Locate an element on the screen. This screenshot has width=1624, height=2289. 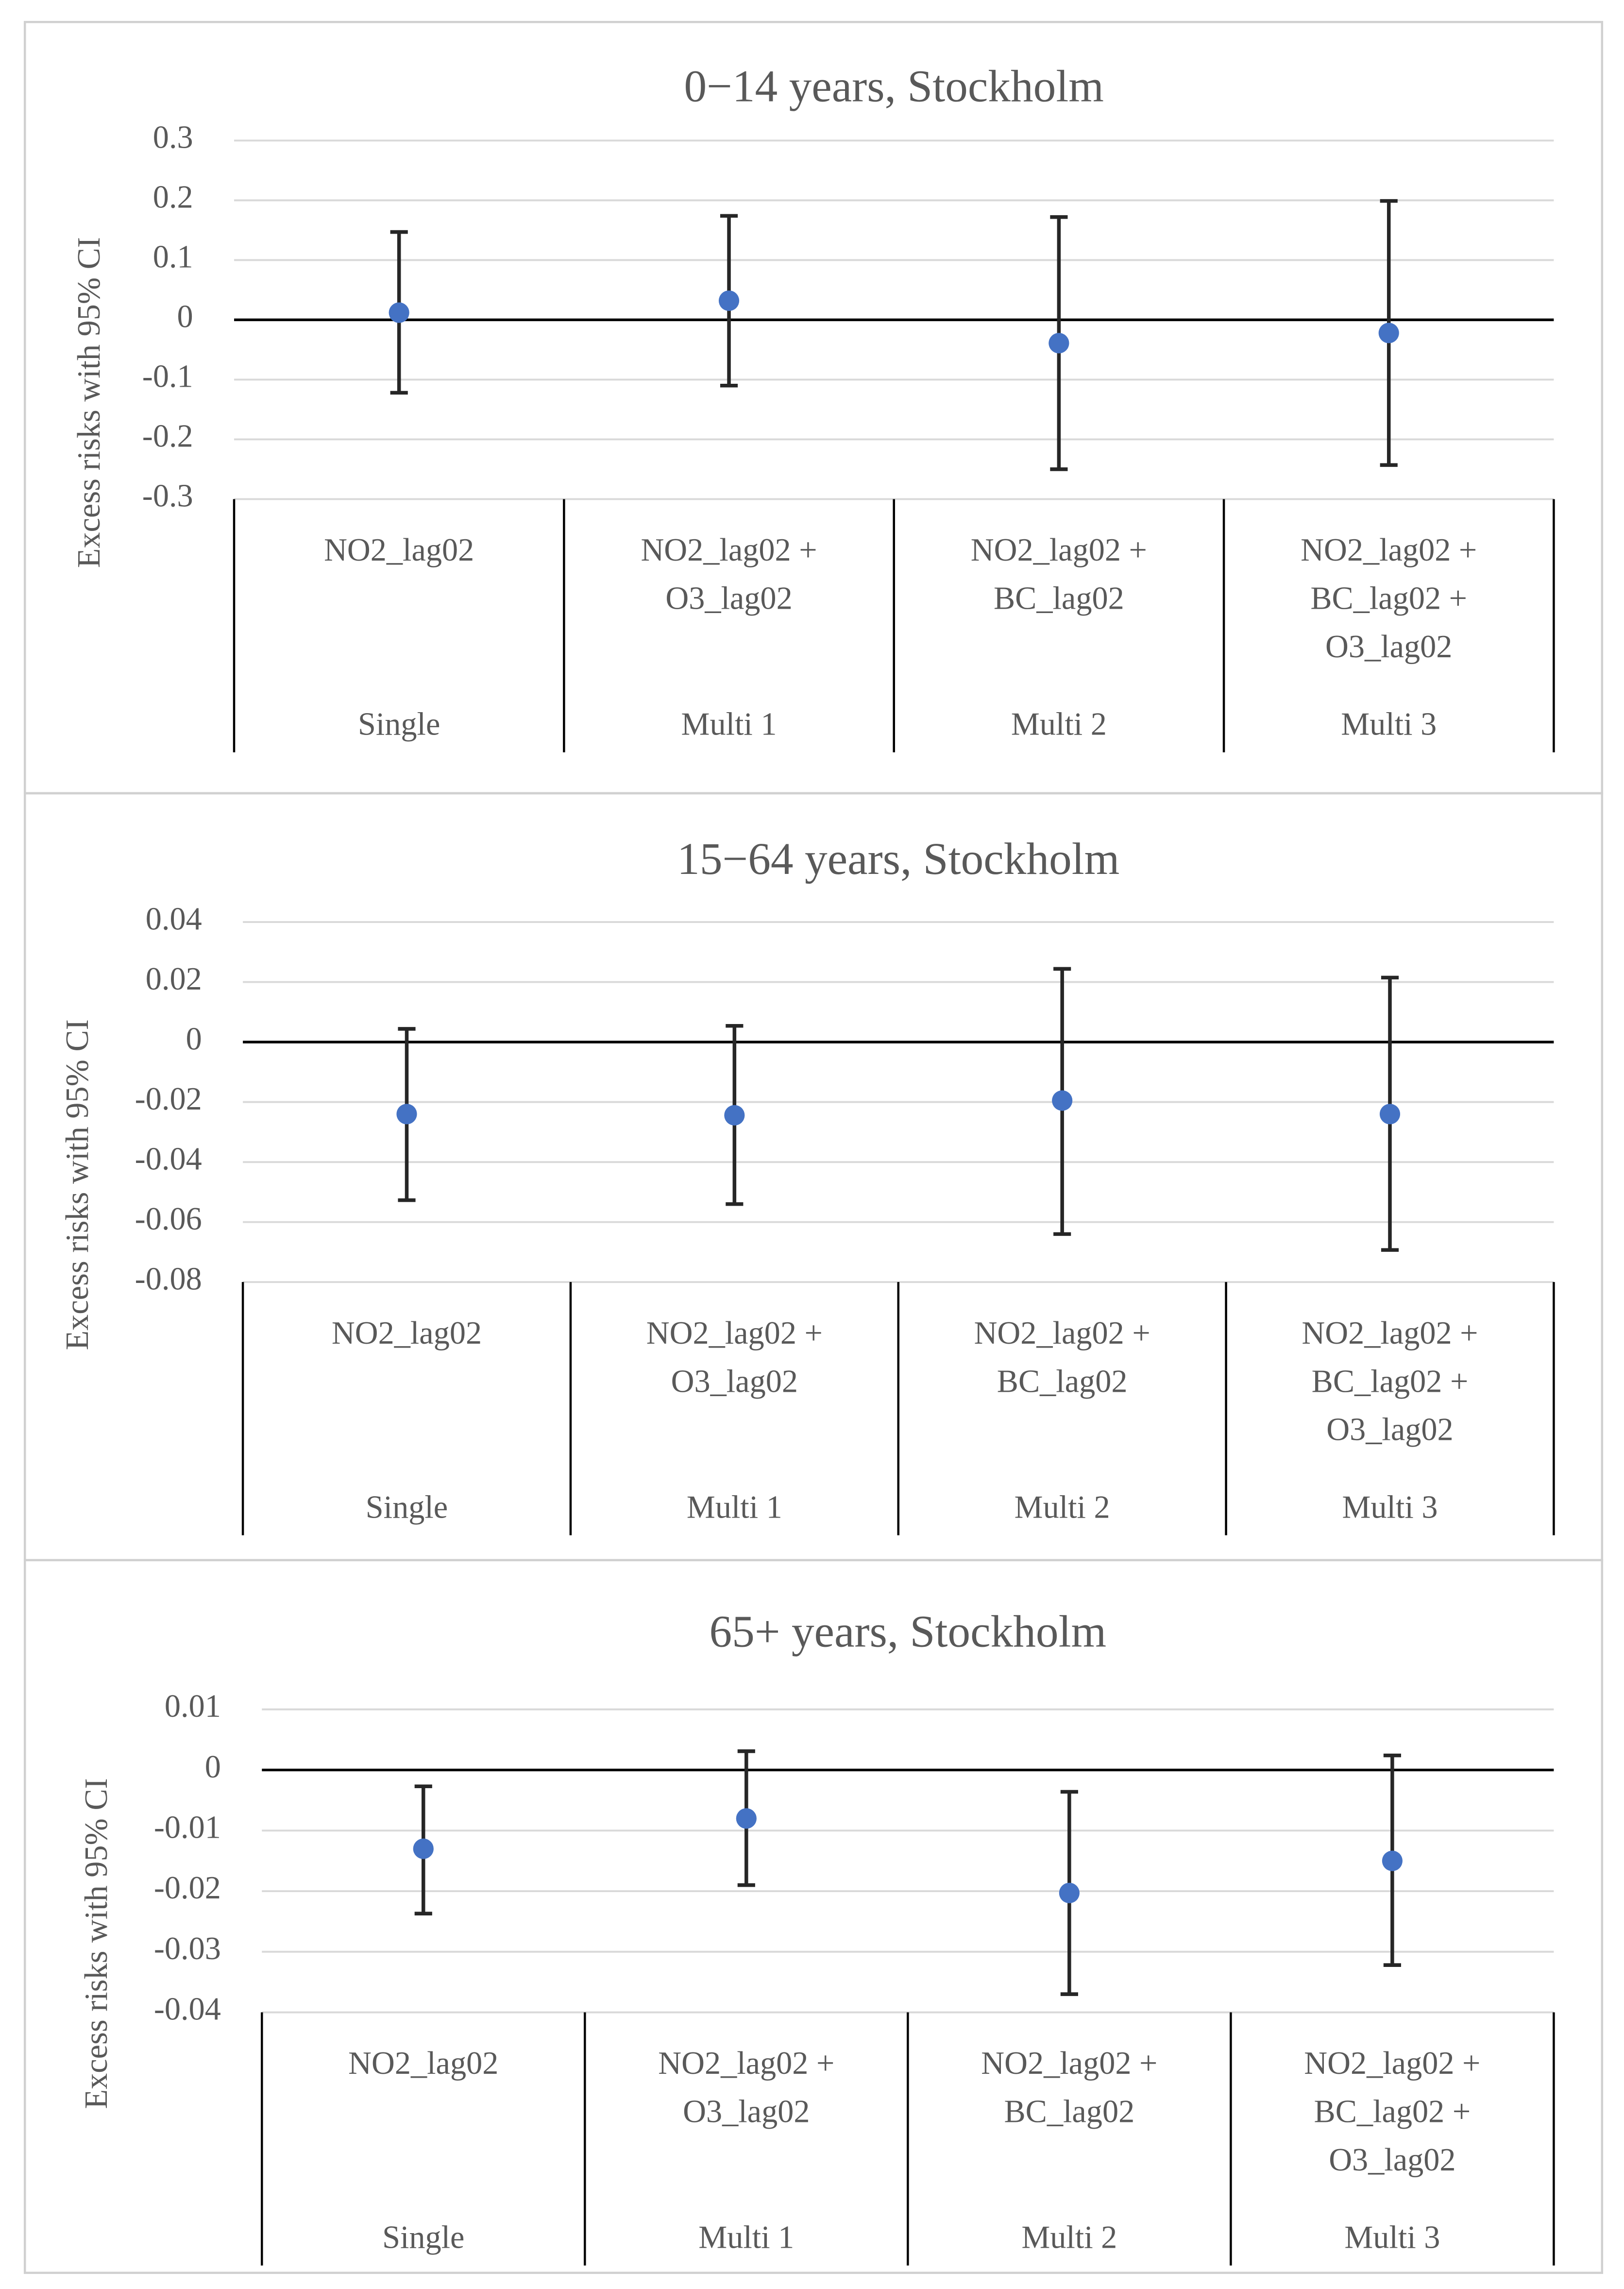
y-tick-label: 0.3 is located at coordinates (173, 137).